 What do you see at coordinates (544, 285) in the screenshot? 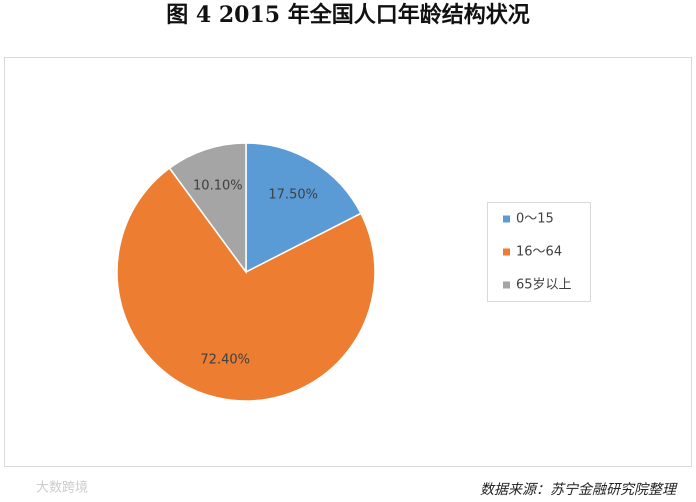
I see `legend-label: 65岁以上` at bounding box center [544, 285].